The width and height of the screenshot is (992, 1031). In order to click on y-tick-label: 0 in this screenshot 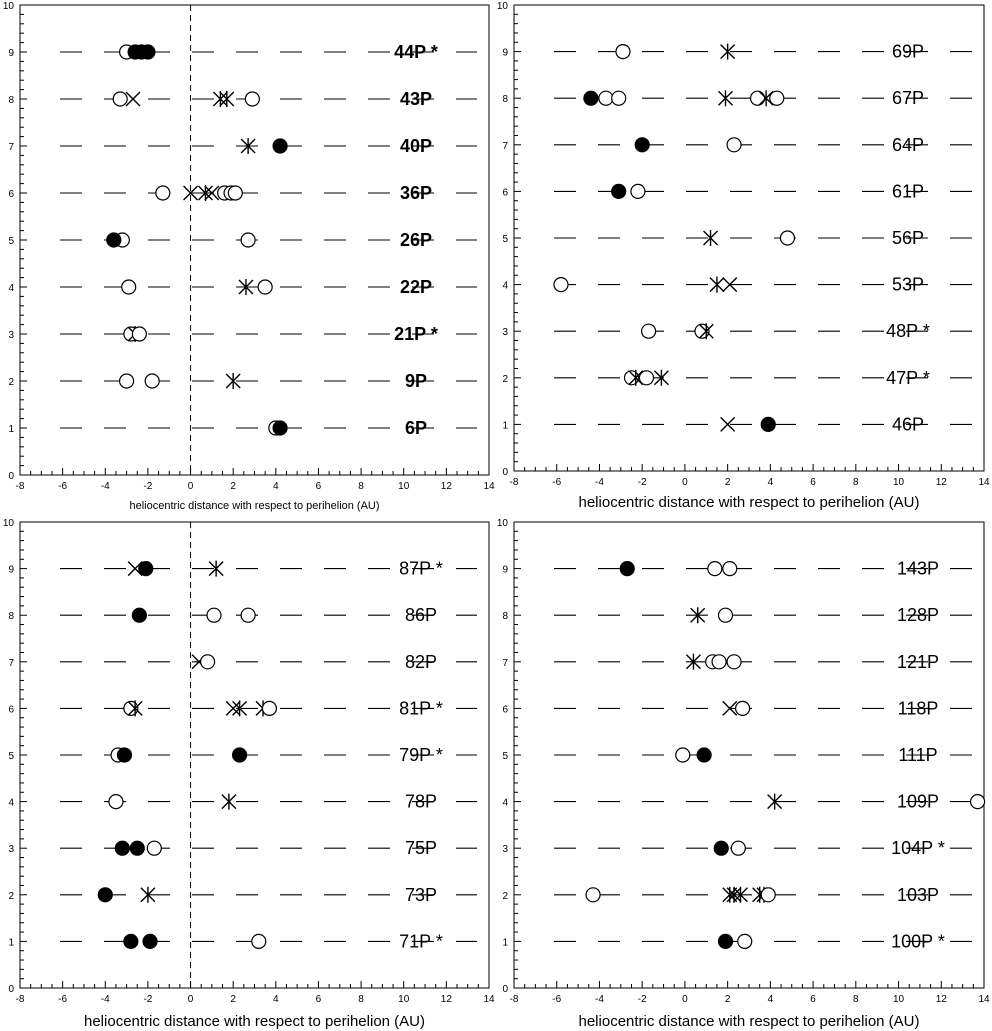, I will do `click(505, 472)`.